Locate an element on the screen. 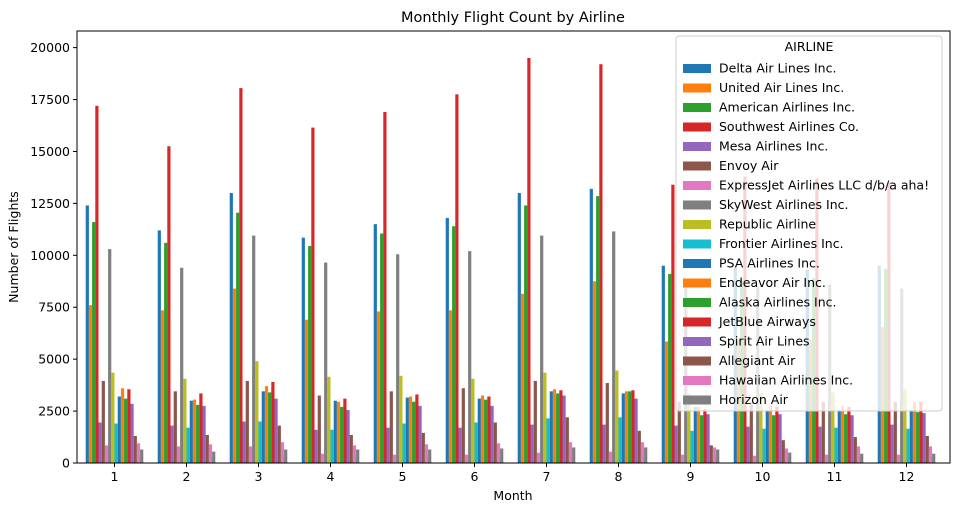  x-tick-label: 4 is located at coordinates (331, 476).